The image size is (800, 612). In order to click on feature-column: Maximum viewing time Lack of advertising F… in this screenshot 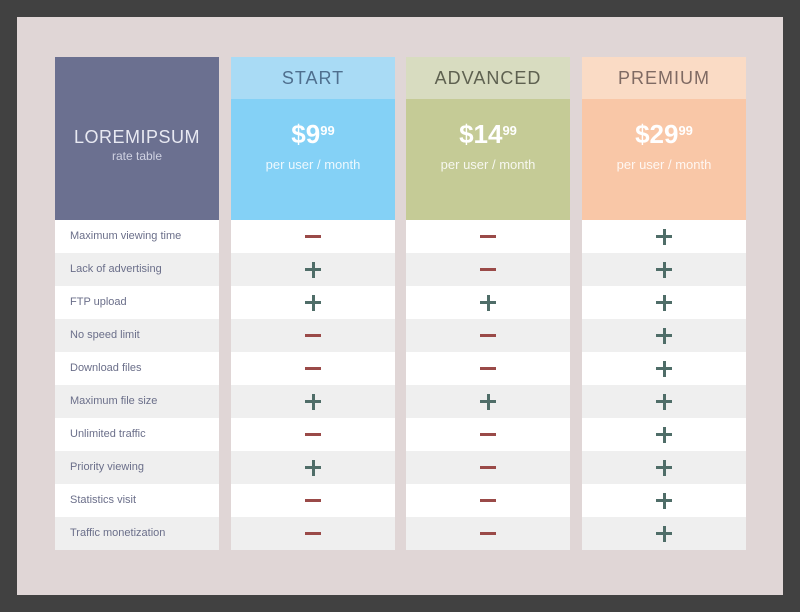, I will do `click(137, 385)`.